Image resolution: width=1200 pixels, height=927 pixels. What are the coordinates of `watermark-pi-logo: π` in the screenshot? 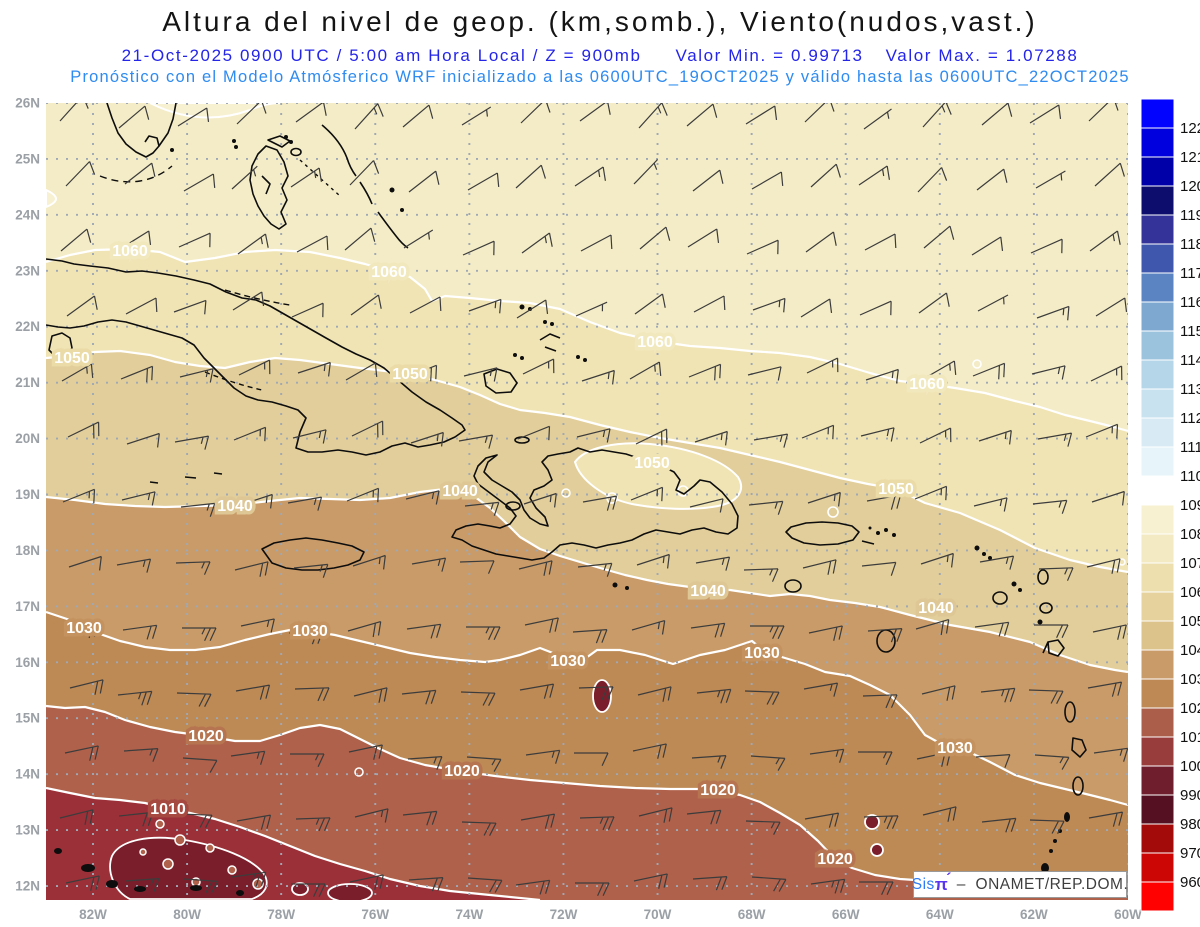 It's located at (941, 884).